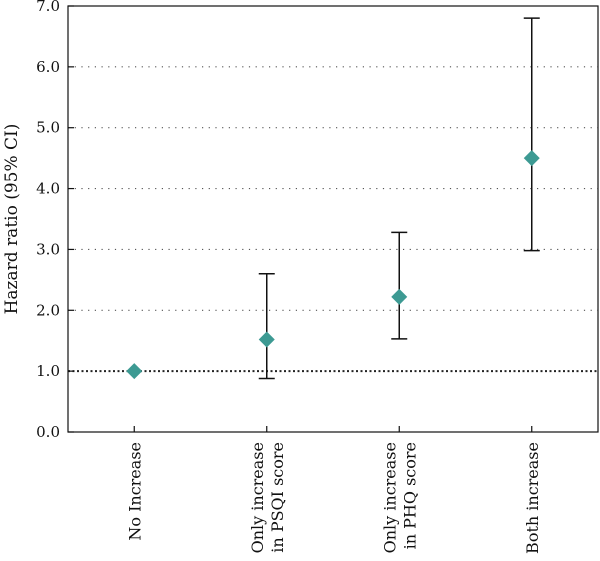 The width and height of the screenshot is (600, 561). Describe the element at coordinates (409, 495) in the screenshot. I see `category-label: in PHQ score` at that location.